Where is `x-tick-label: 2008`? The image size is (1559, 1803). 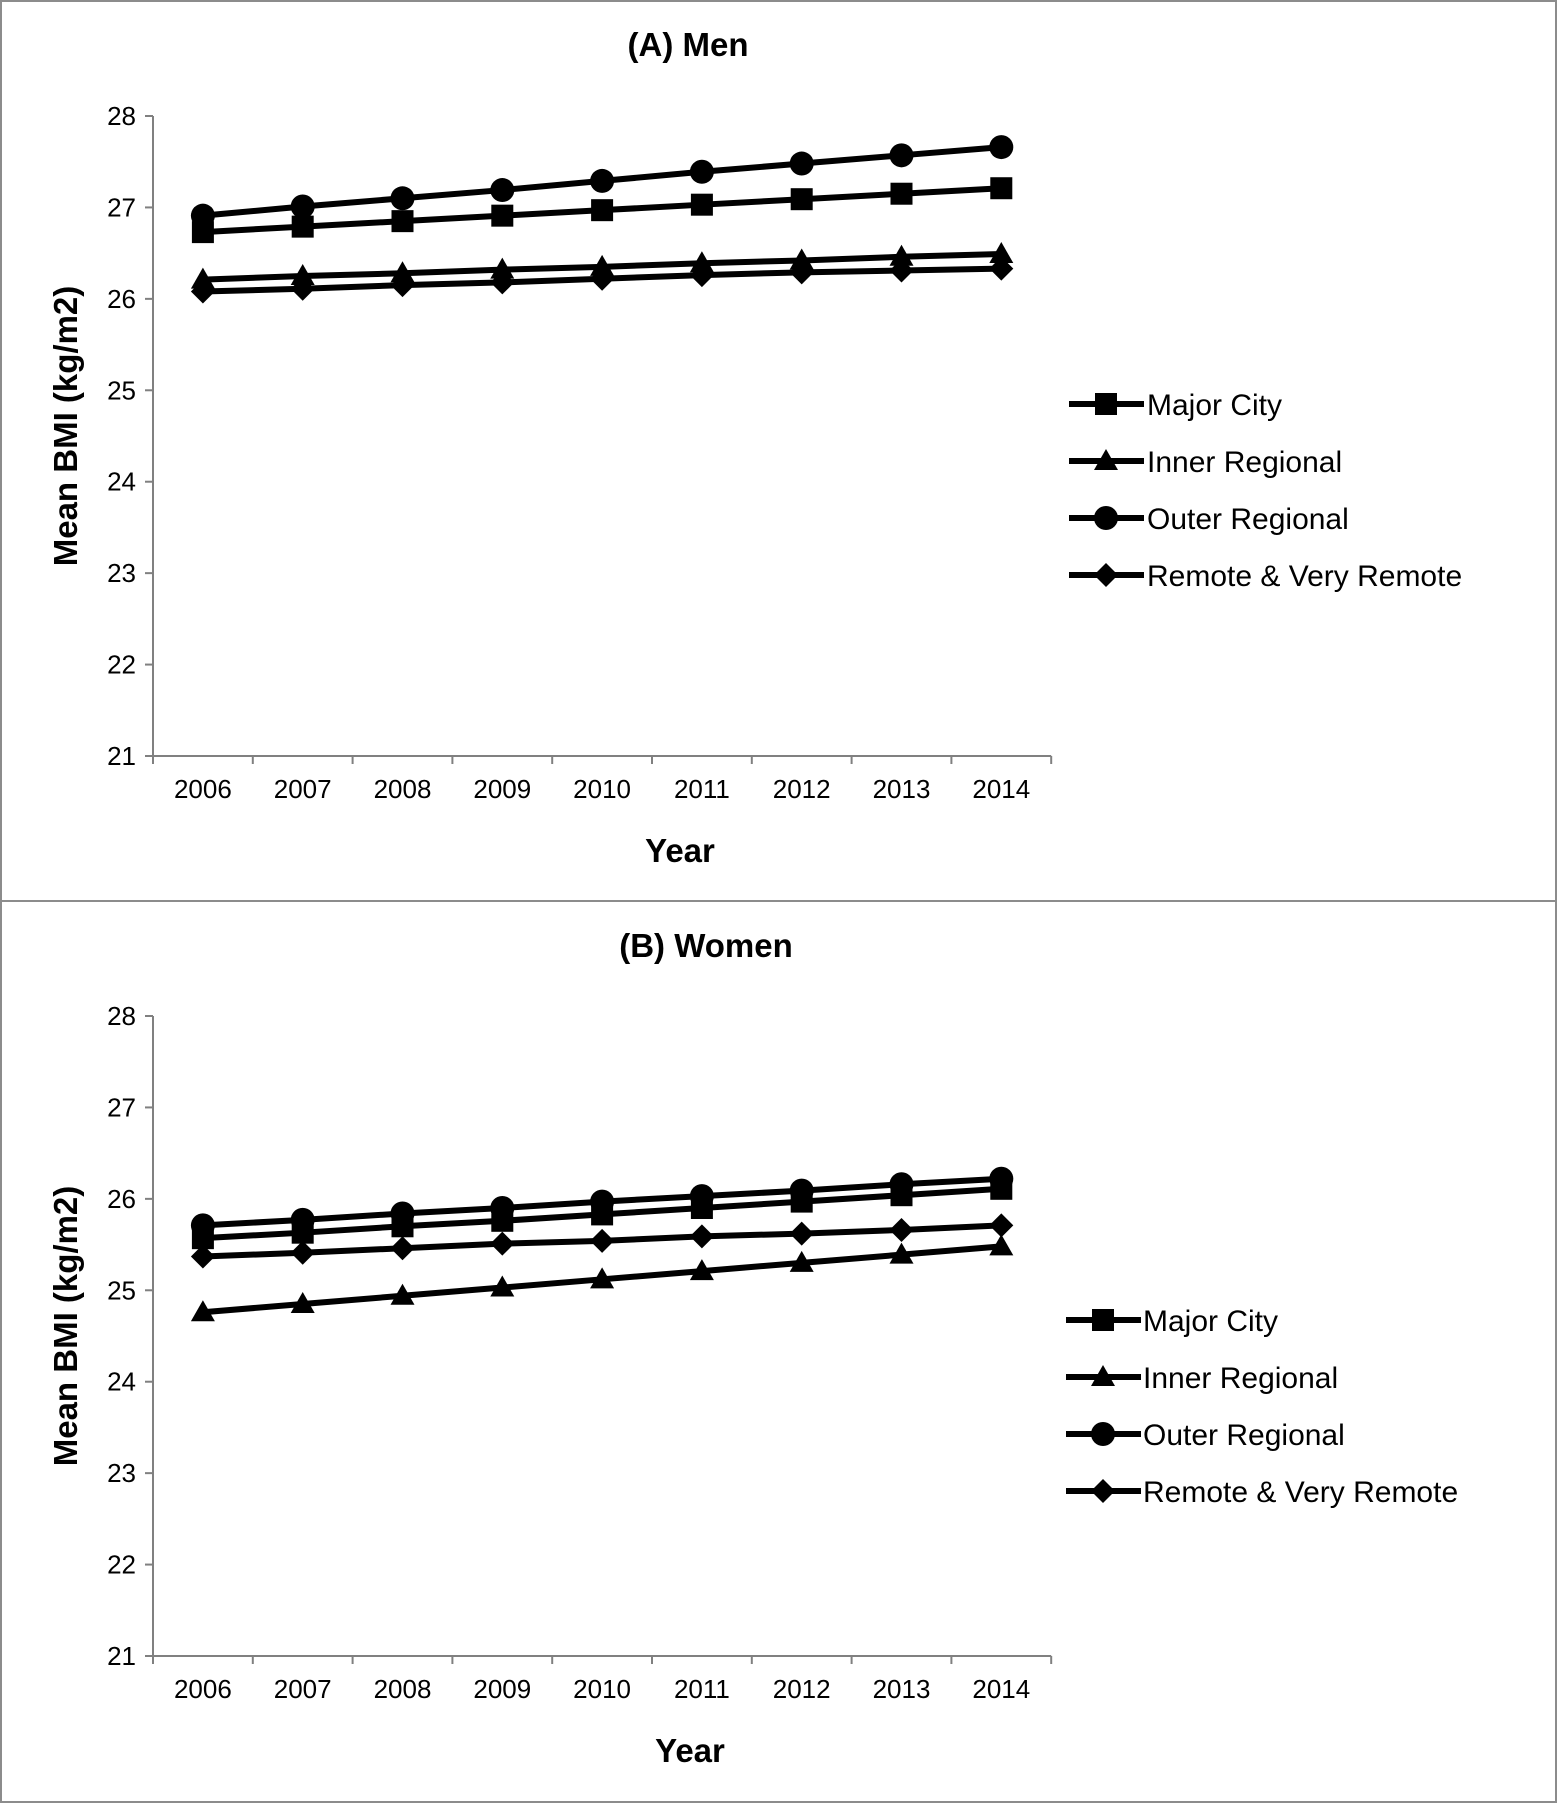
x-tick-label: 2008 is located at coordinates (403, 789).